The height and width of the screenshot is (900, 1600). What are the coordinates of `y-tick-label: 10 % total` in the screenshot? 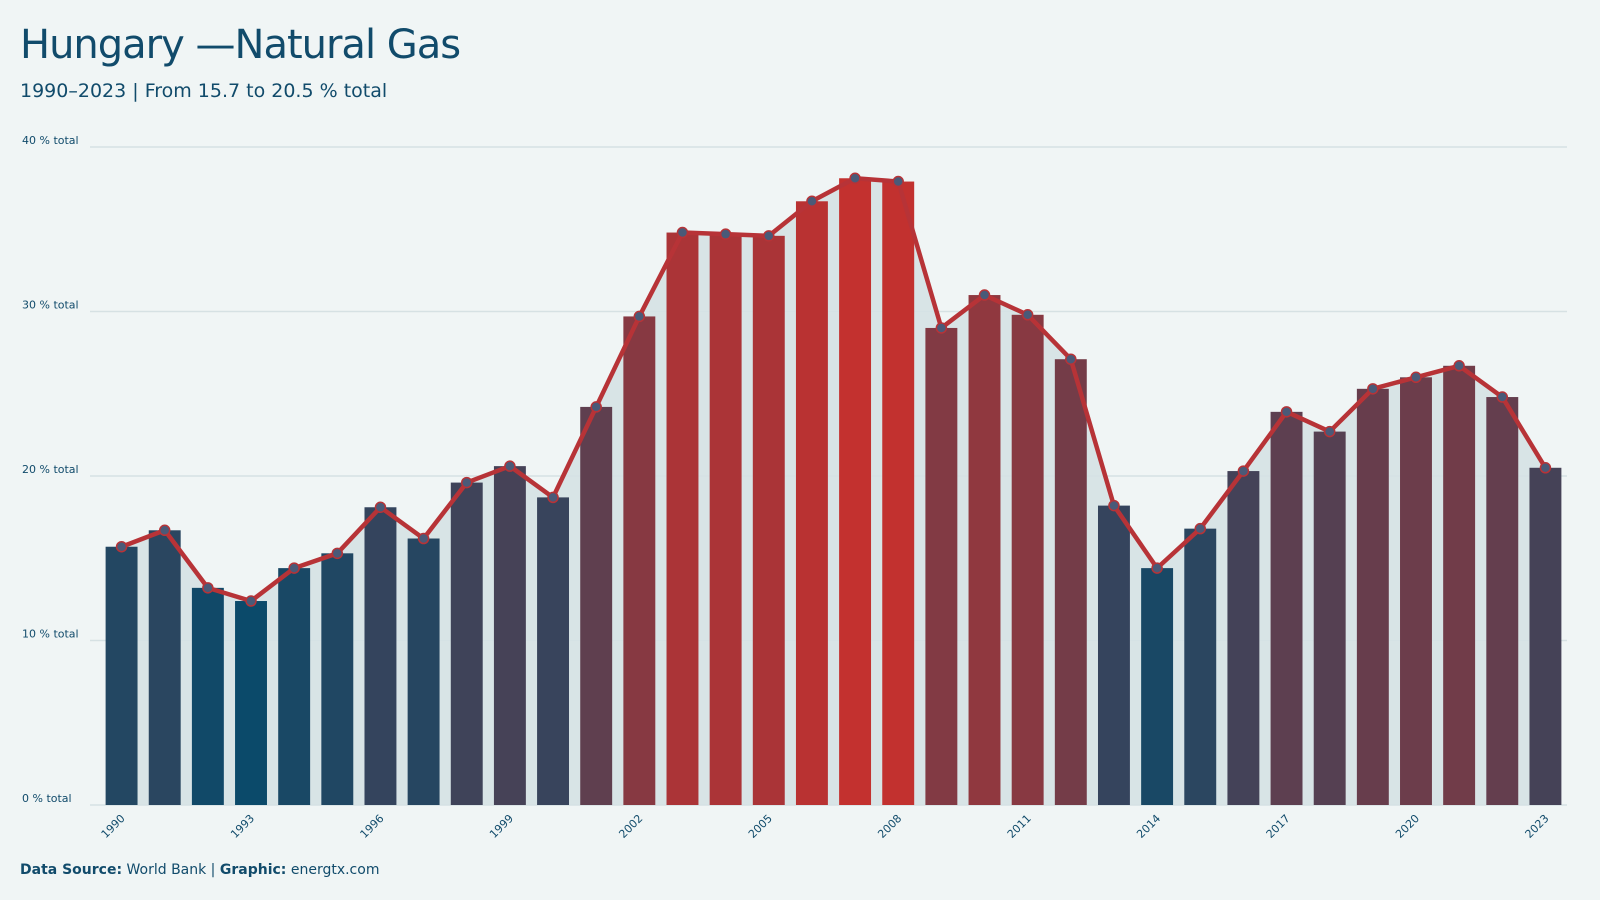 It's located at (50, 634).